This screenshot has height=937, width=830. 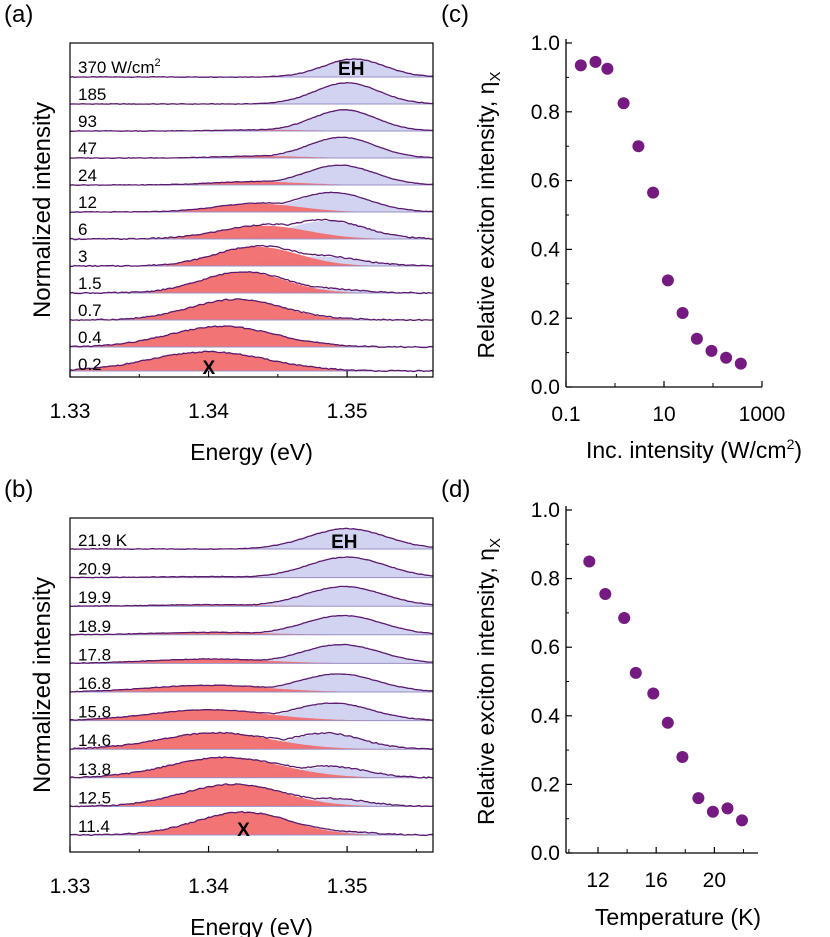 I want to click on spectrum-24-x-fill, so click(x=251, y=183).